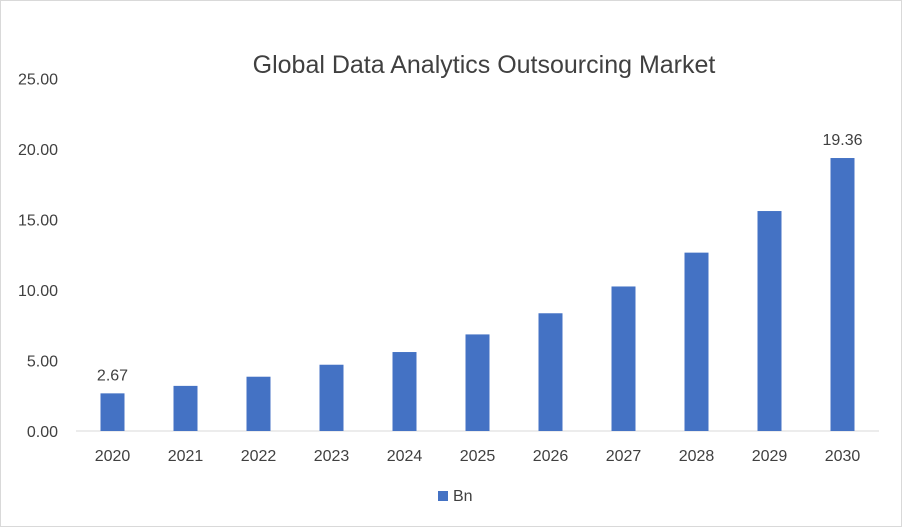  What do you see at coordinates (113, 456) in the screenshot?
I see `x-tick-label: 2020` at bounding box center [113, 456].